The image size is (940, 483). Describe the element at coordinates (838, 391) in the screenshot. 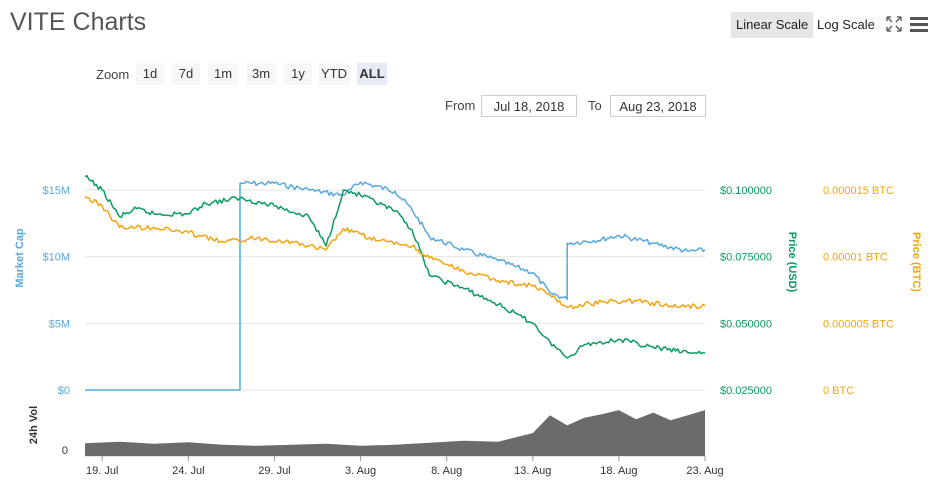

I see `price-btc-tick-label: 0 BTC` at that location.